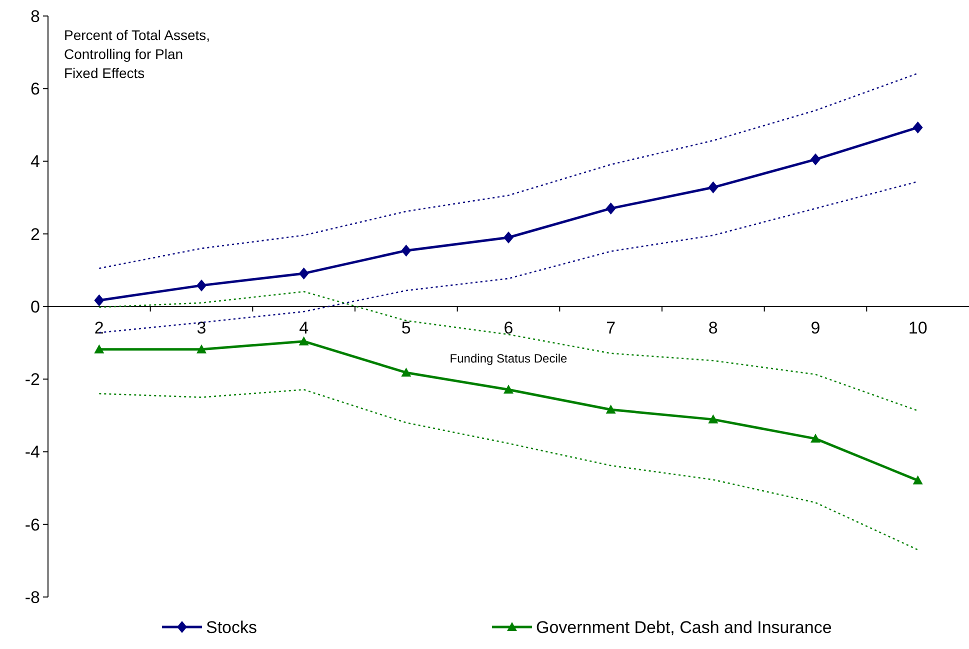 The image size is (969, 649). What do you see at coordinates (35, 306) in the screenshot?
I see `y-tick-label: 0` at bounding box center [35, 306].